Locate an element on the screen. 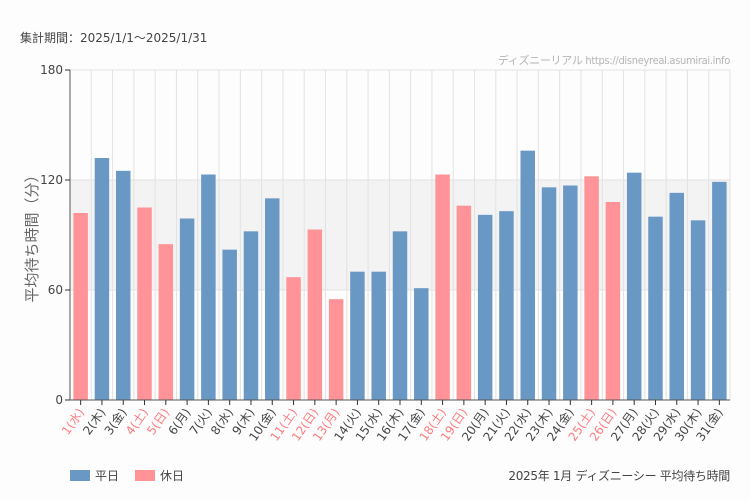 This screenshot has width=750, height=500. legend: 平日 休日 is located at coordinates (135, 475).